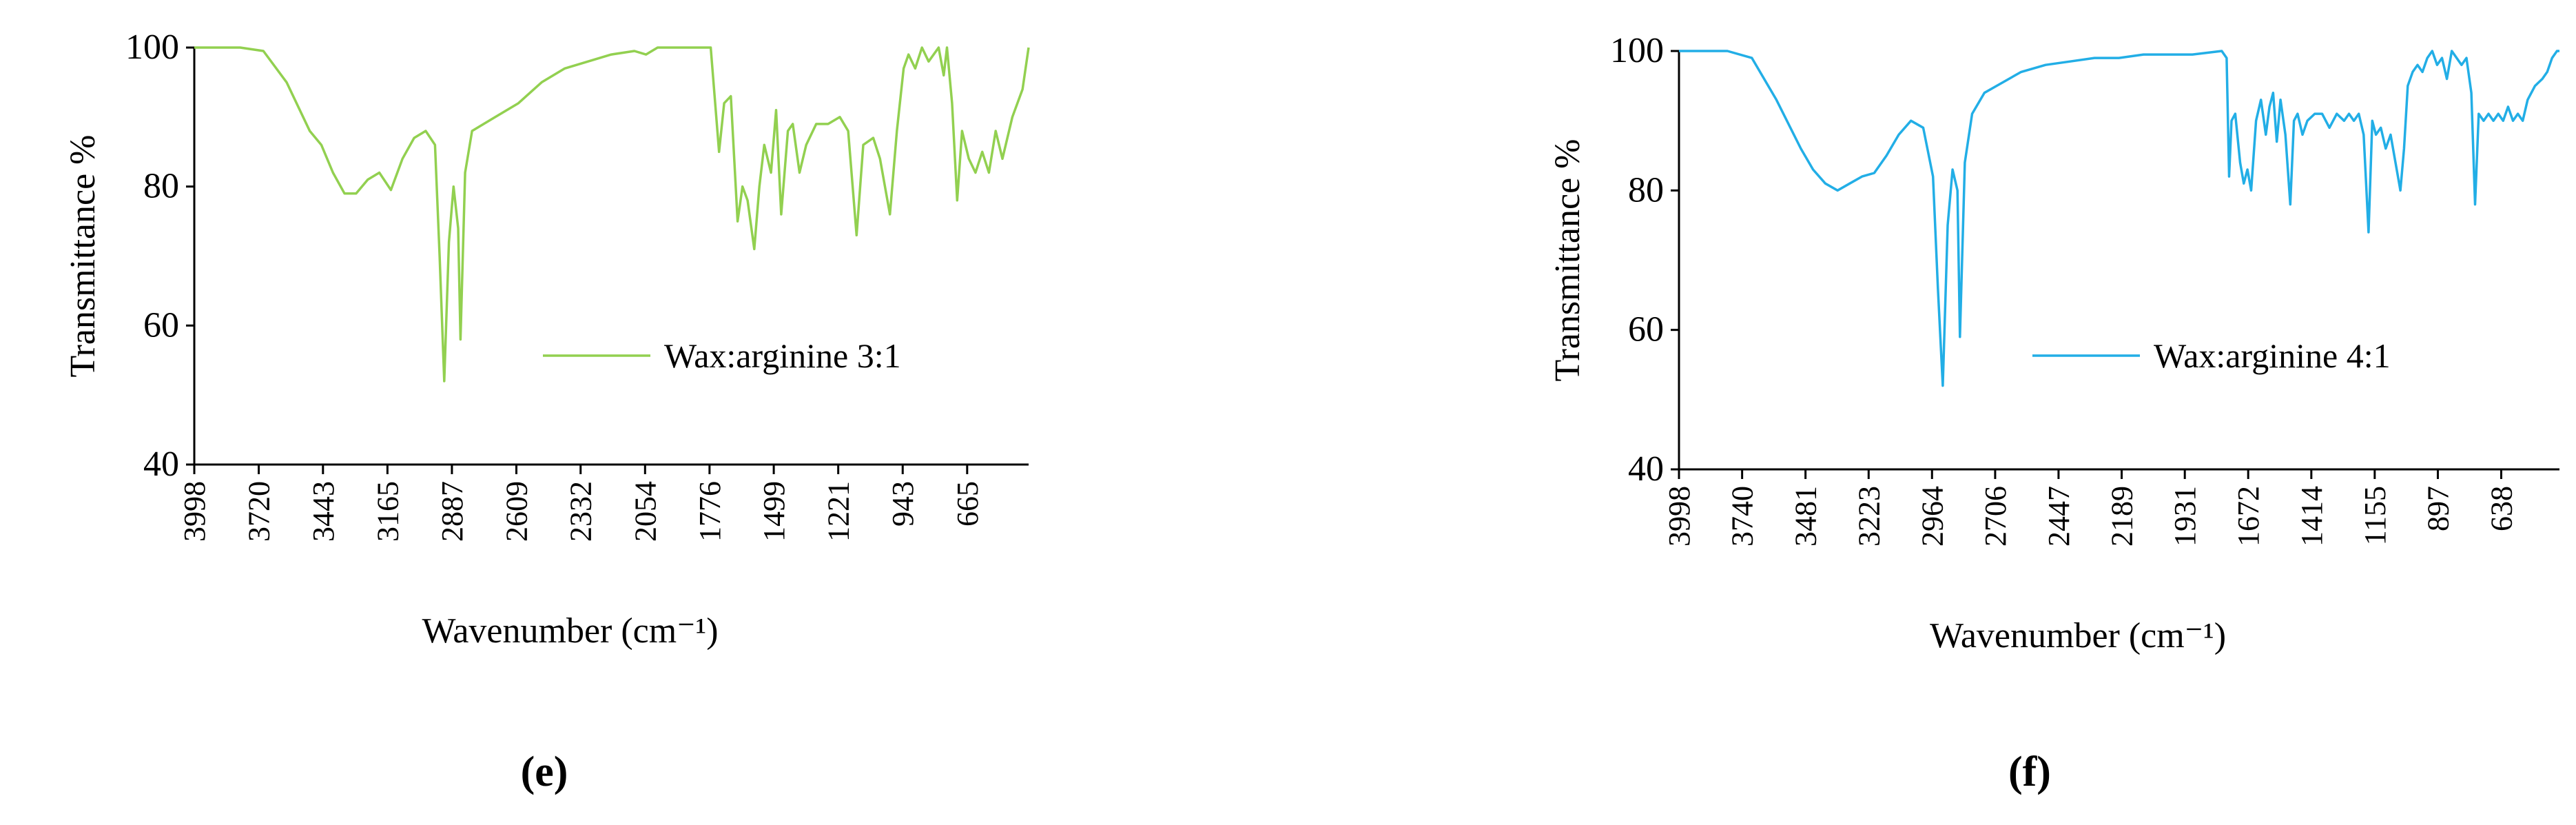 This screenshot has height=825, width=2576. What do you see at coordinates (2312, 516) in the screenshot?
I see `x-tick-label: 1414` at bounding box center [2312, 516].